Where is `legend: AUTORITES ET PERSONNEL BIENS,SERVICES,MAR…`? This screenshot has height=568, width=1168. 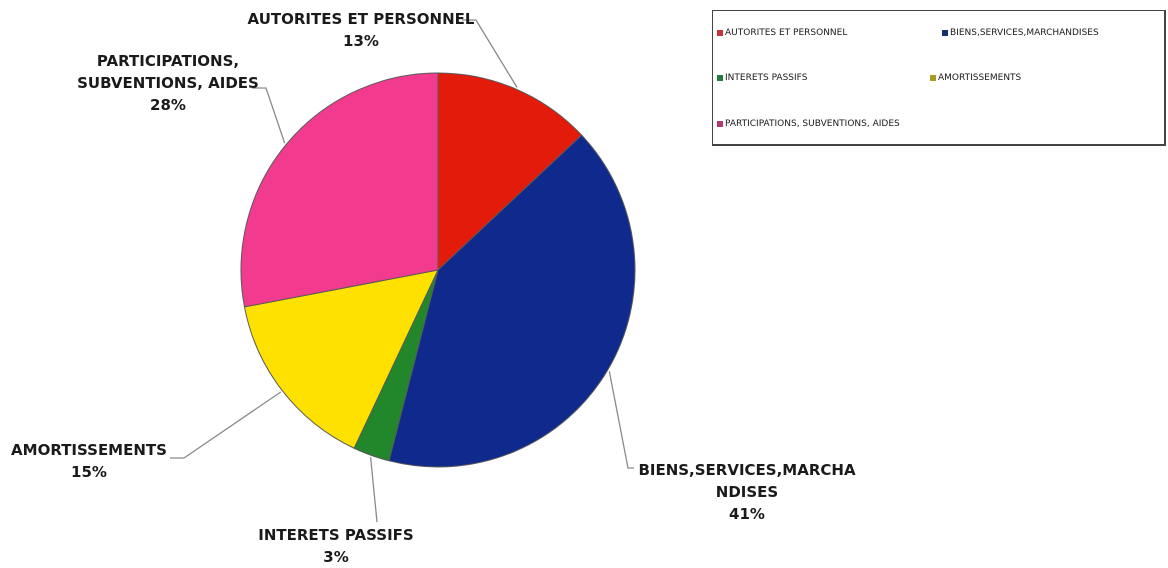 legend: AUTORITES ET PERSONNEL BIENS,SERVICES,MAR… is located at coordinates (939, 78).